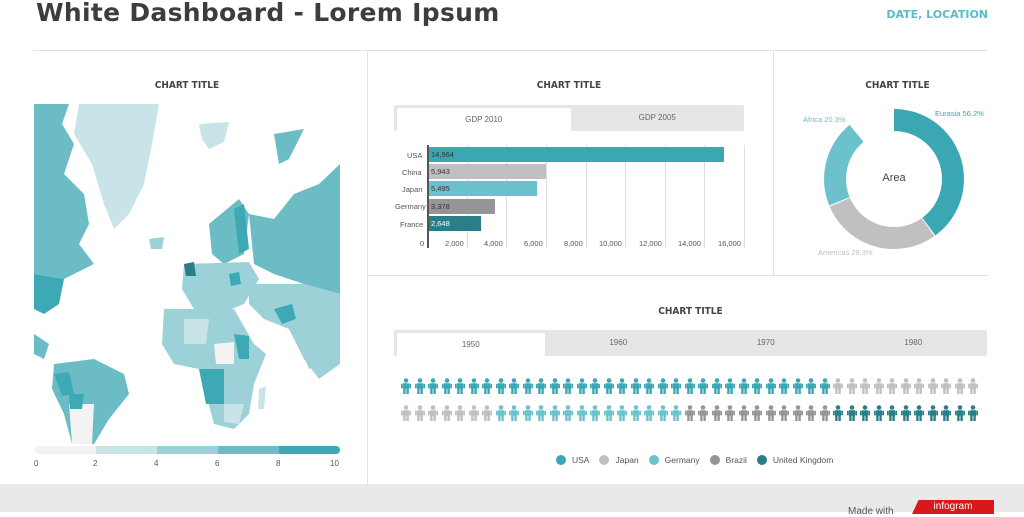 The width and height of the screenshot is (1024, 517). What do you see at coordinates (483, 188) in the screenshot?
I see `bar-japan: 5,495` at bounding box center [483, 188].